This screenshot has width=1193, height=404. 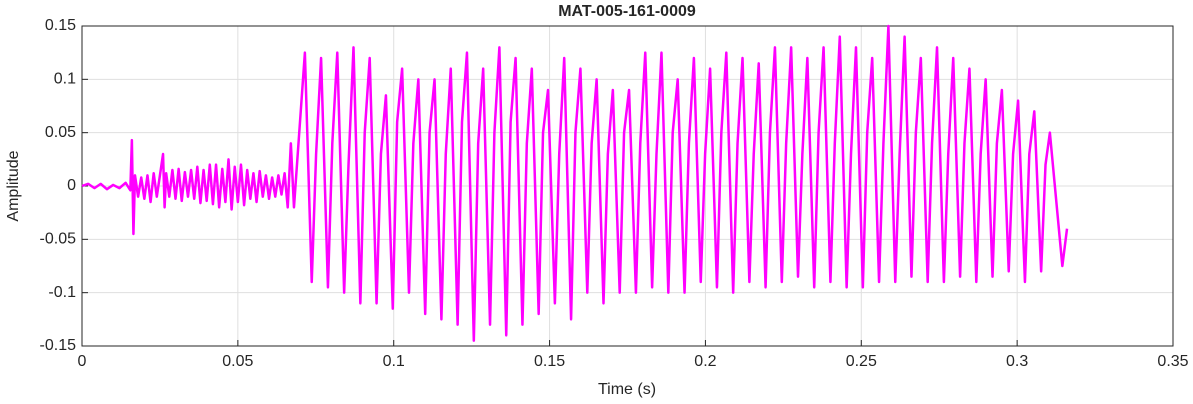 I want to click on y-tick-label: 0.15, so click(x=60, y=25).